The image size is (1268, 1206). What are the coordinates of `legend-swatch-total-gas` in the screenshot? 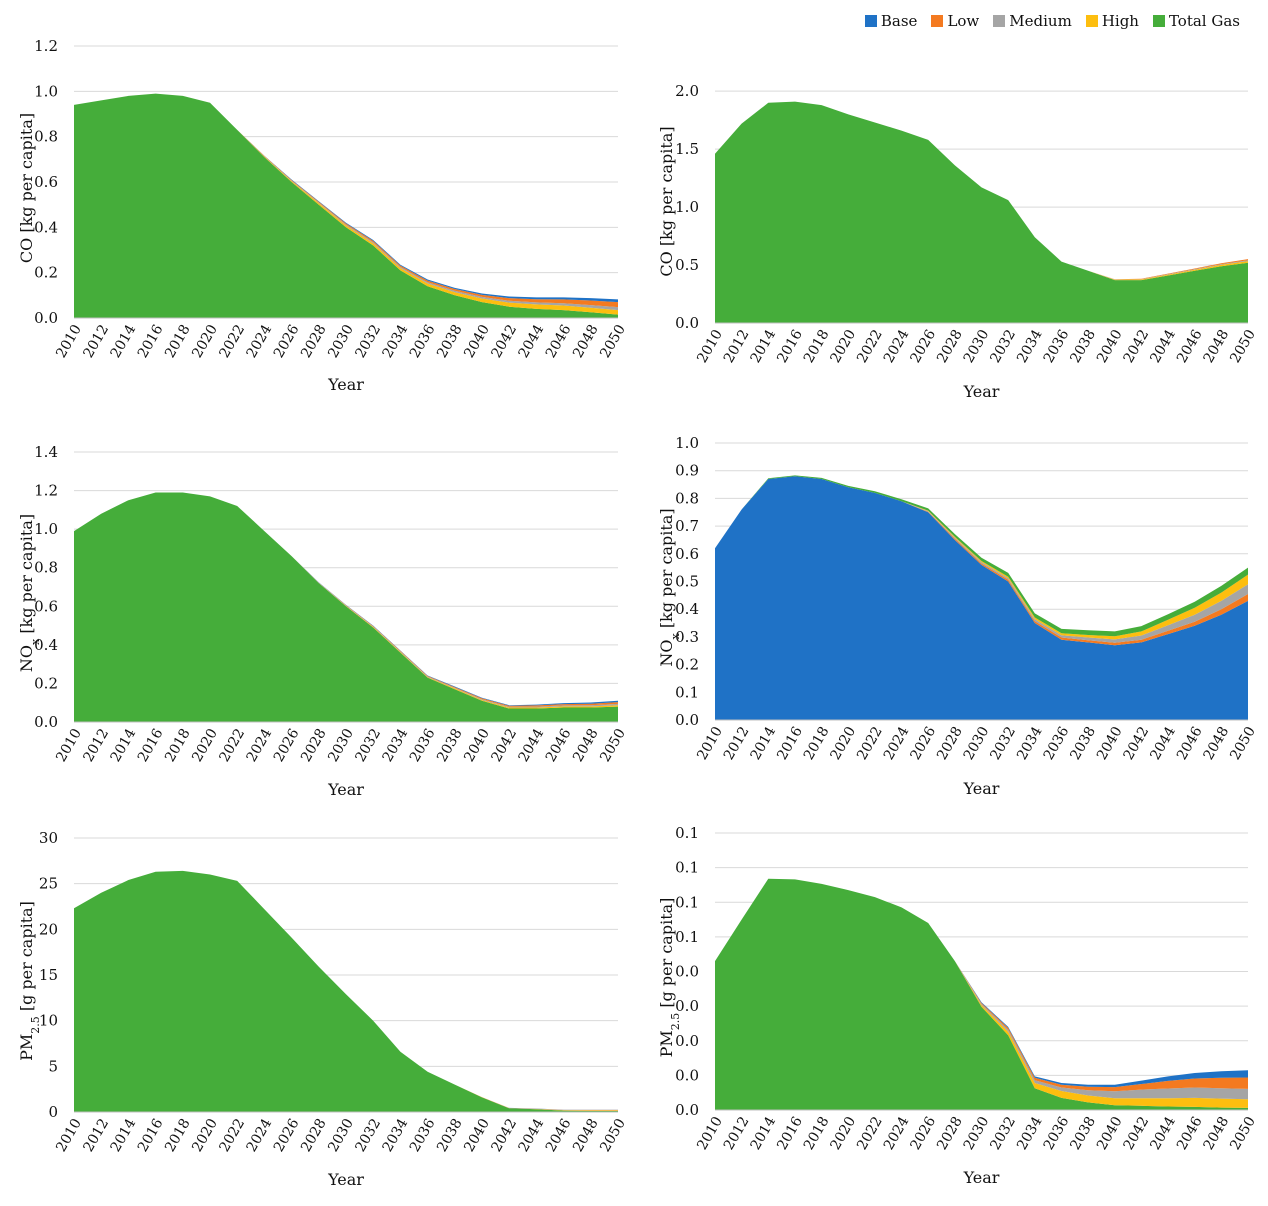 It's located at (1158, 21).